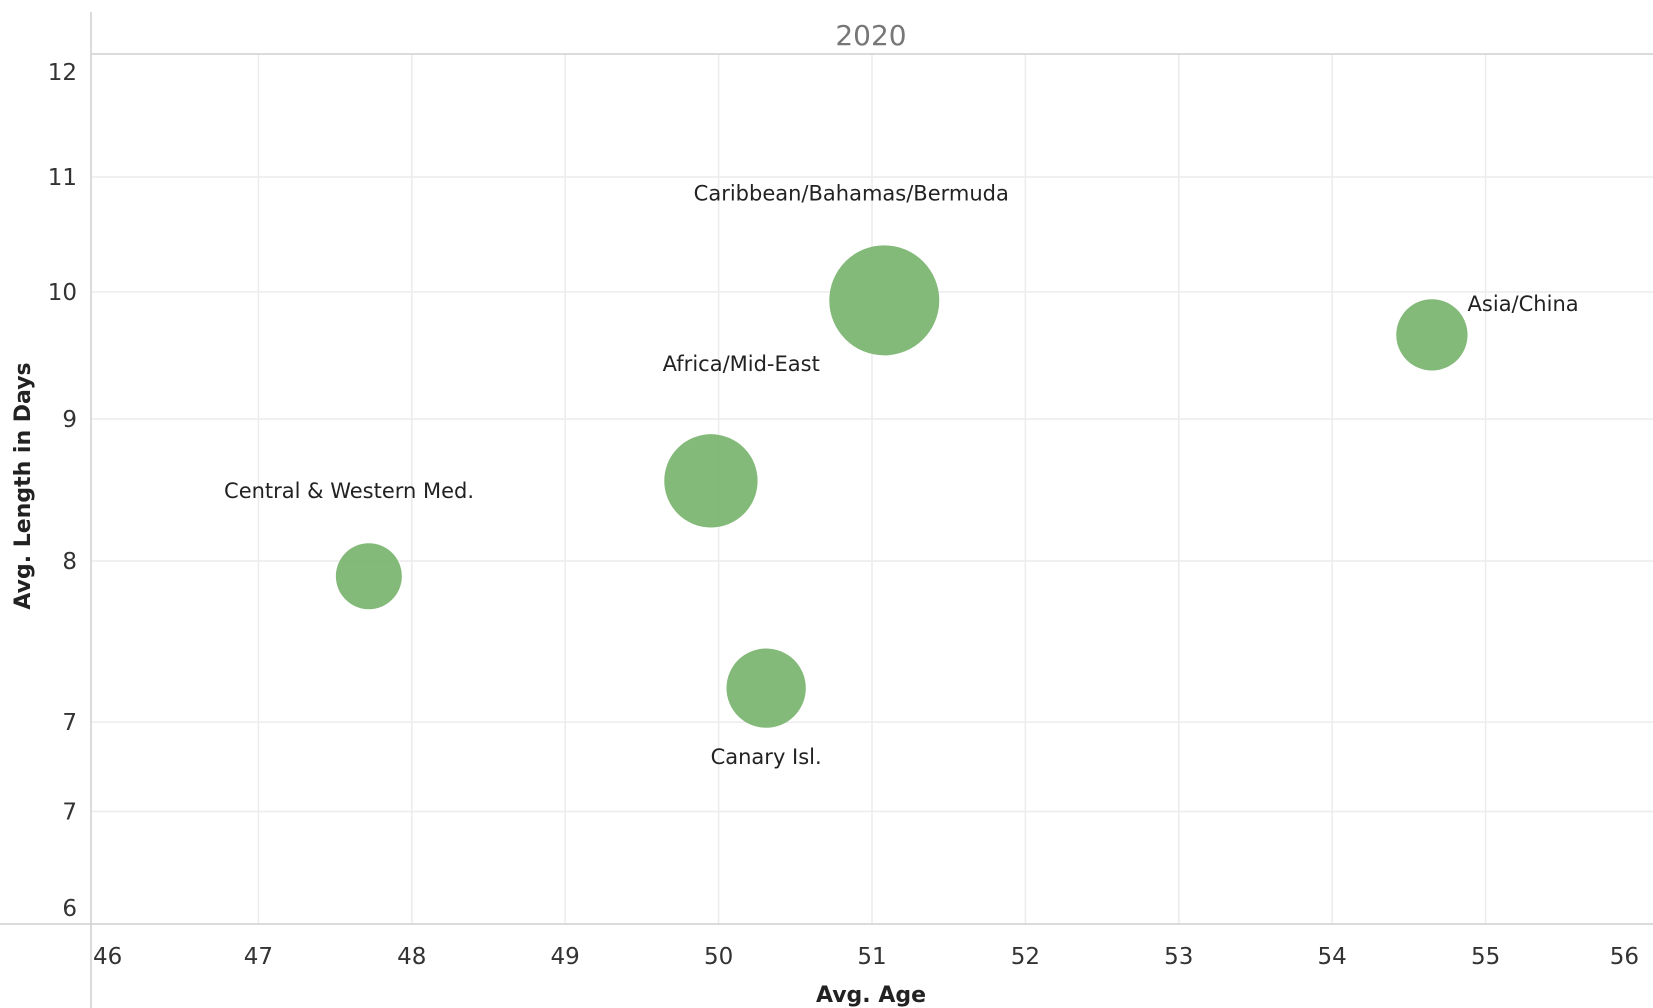  What do you see at coordinates (871, 995) in the screenshot?
I see `x-axis-title: Avg. Age` at bounding box center [871, 995].